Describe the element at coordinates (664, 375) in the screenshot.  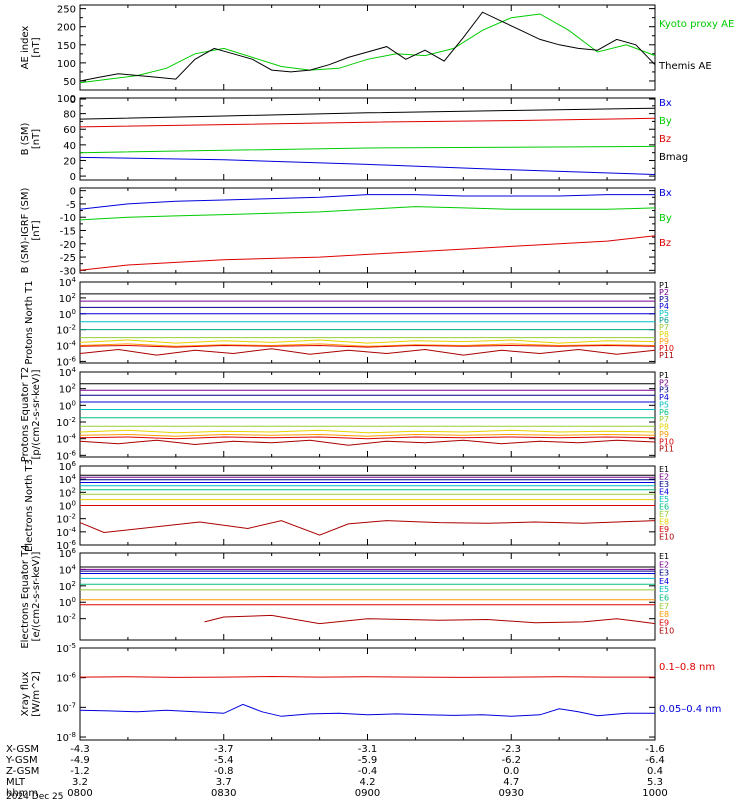
I see `legend-P1: P1` at that location.